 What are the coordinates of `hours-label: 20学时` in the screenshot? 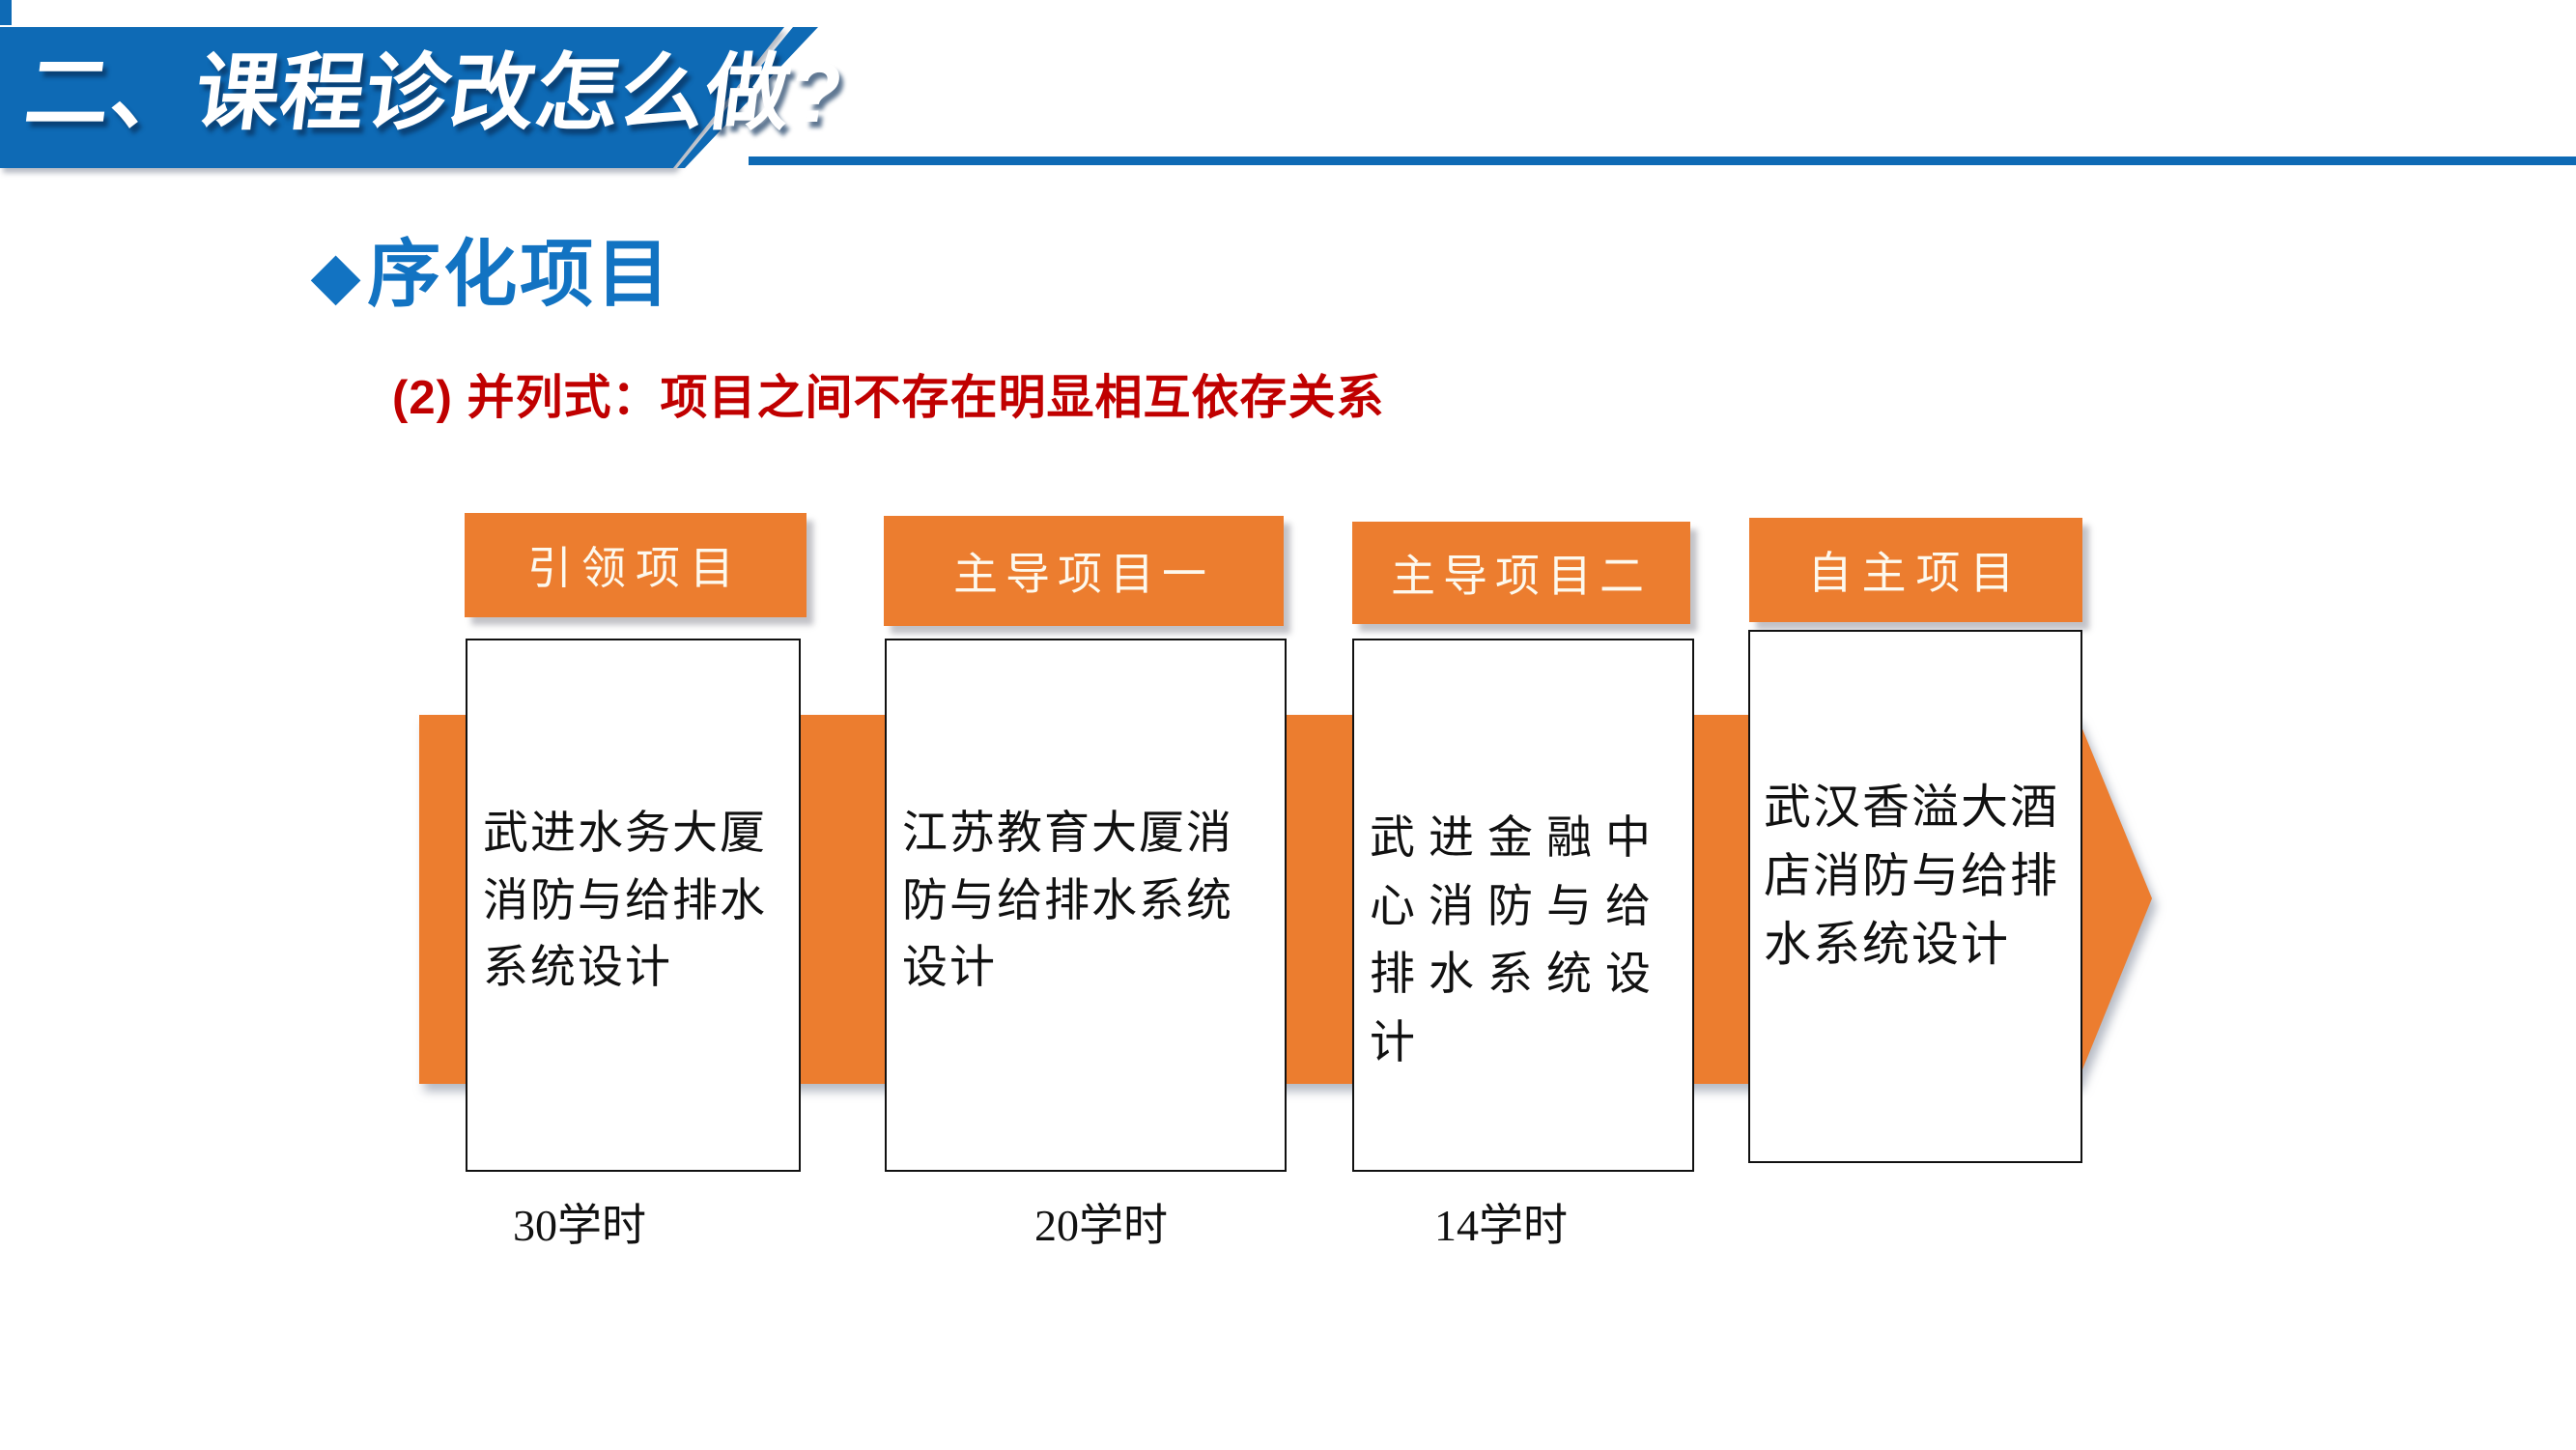 It's located at (1101, 1226).